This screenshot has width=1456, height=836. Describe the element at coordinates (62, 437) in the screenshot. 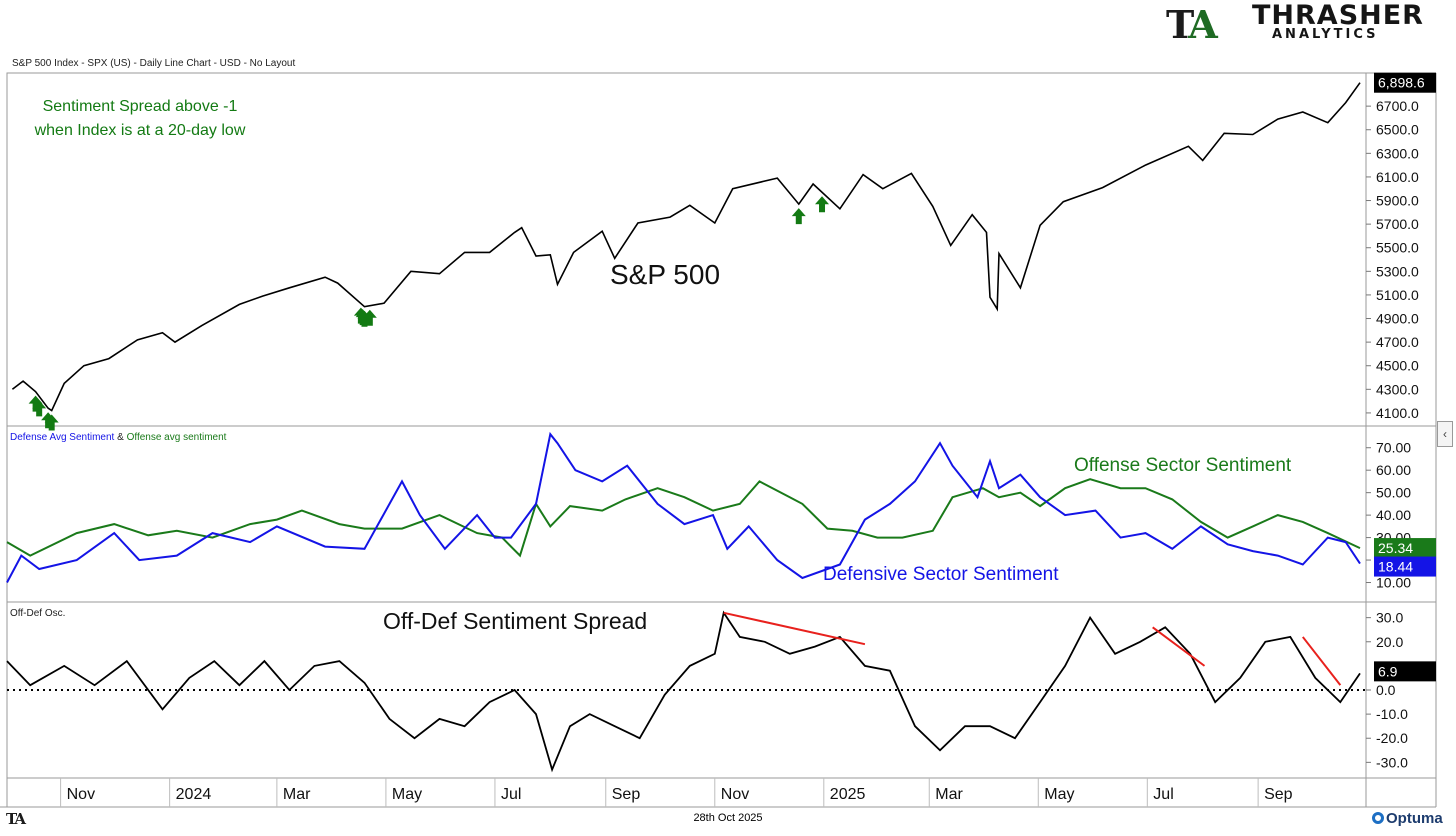

I see `defense-caption: Defense Avg Sentiment` at that location.